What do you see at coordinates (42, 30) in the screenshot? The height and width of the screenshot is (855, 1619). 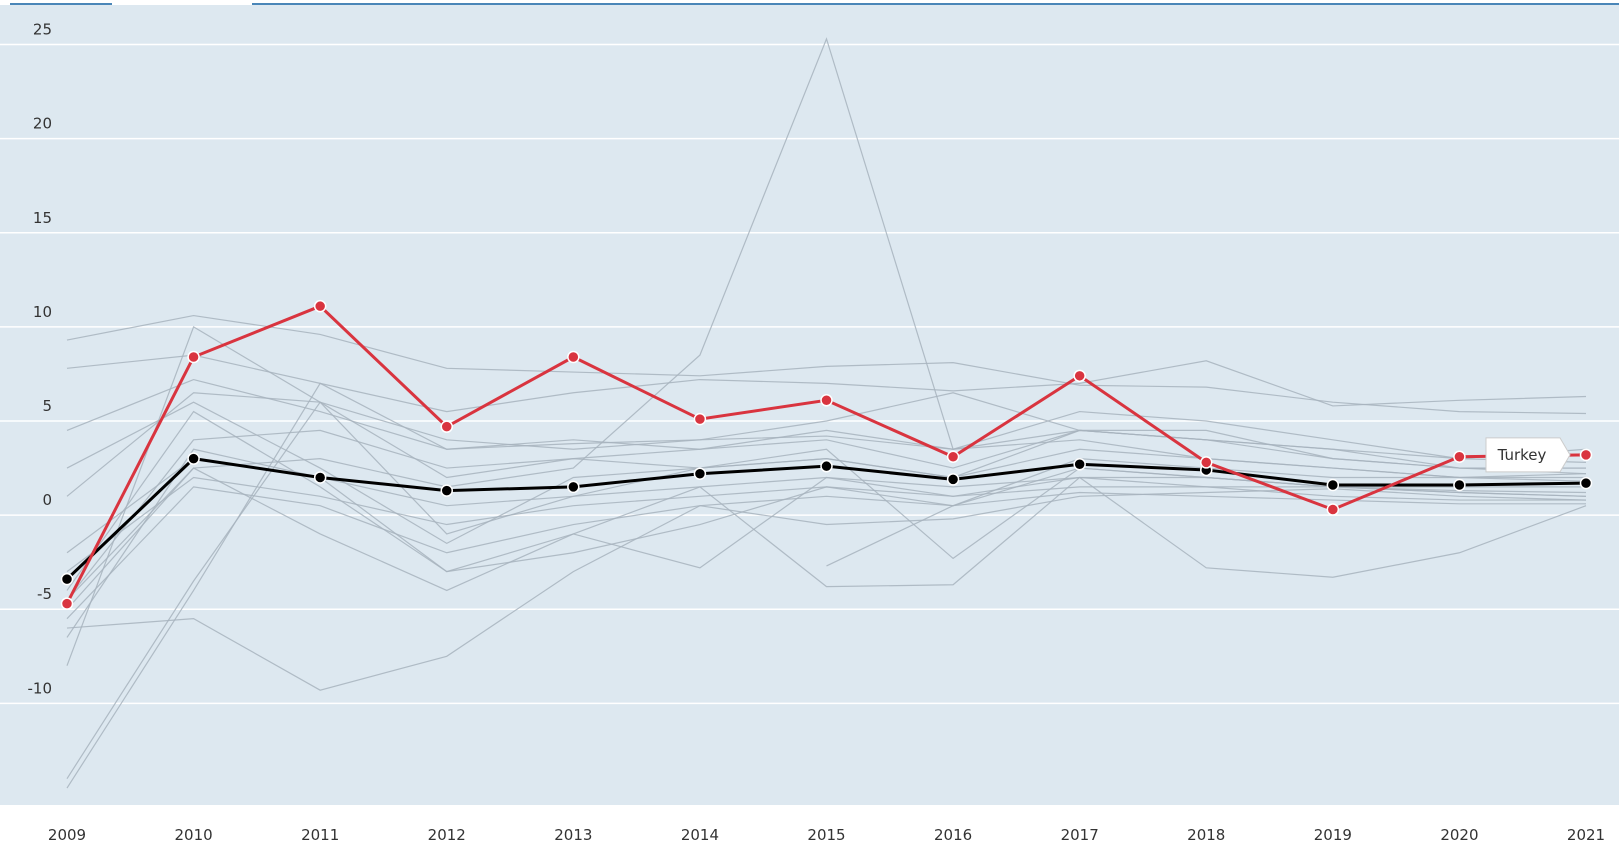 I see `y-tick-label: 25` at bounding box center [42, 30].